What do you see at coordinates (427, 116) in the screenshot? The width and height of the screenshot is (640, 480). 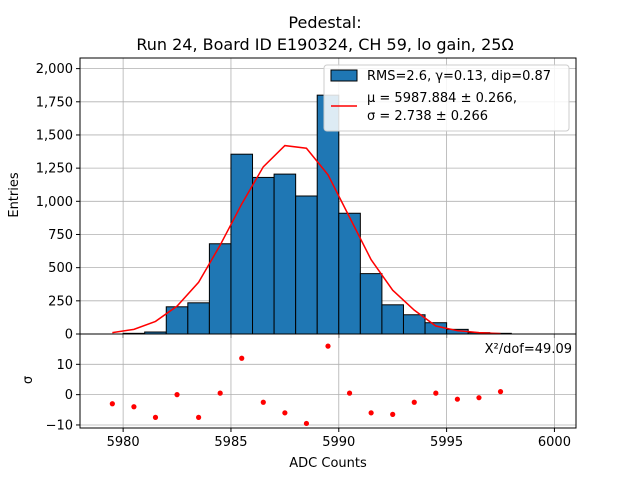 I see `legend-fit-label-line2: σ = 2.738 ± 0.266` at bounding box center [427, 116].